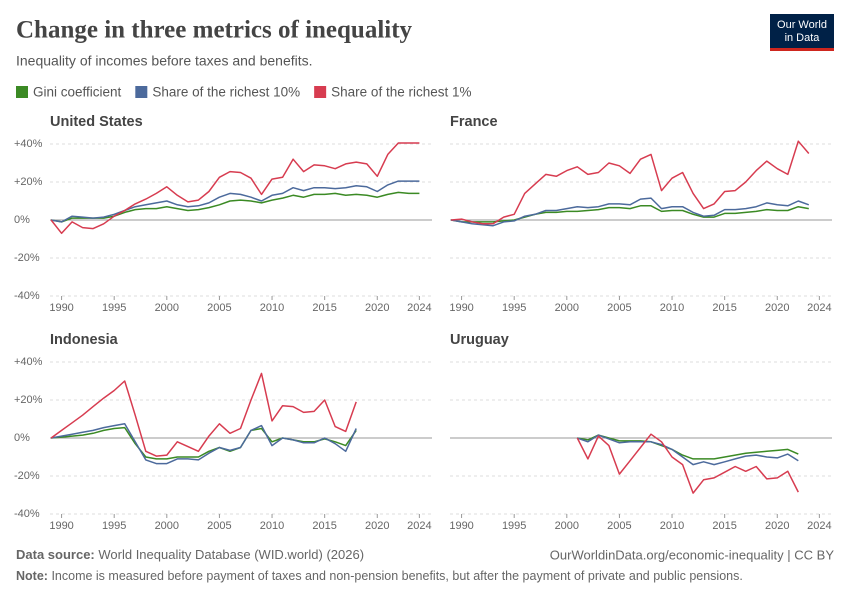 The width and height of the screenshot is (850, 600). I want to click on note-label: Note:, so click(32, 576).